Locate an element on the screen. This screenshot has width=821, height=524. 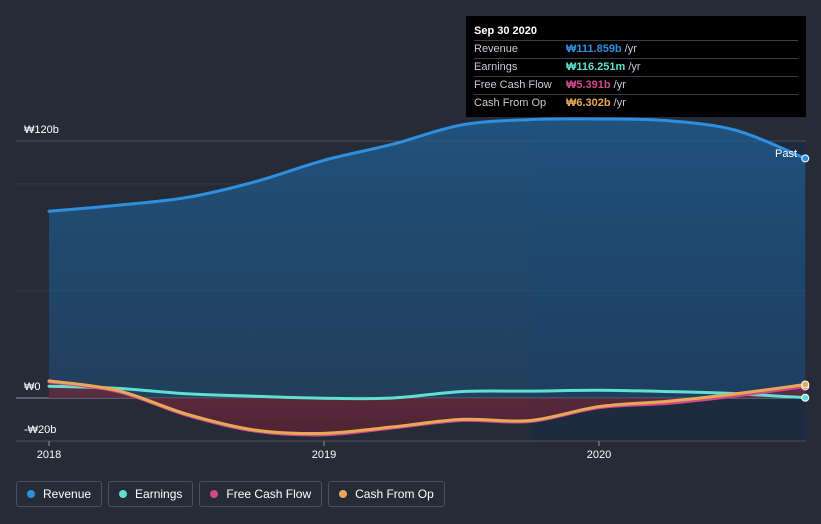
revenue-dot-icon is located at coordinates (31, 494).